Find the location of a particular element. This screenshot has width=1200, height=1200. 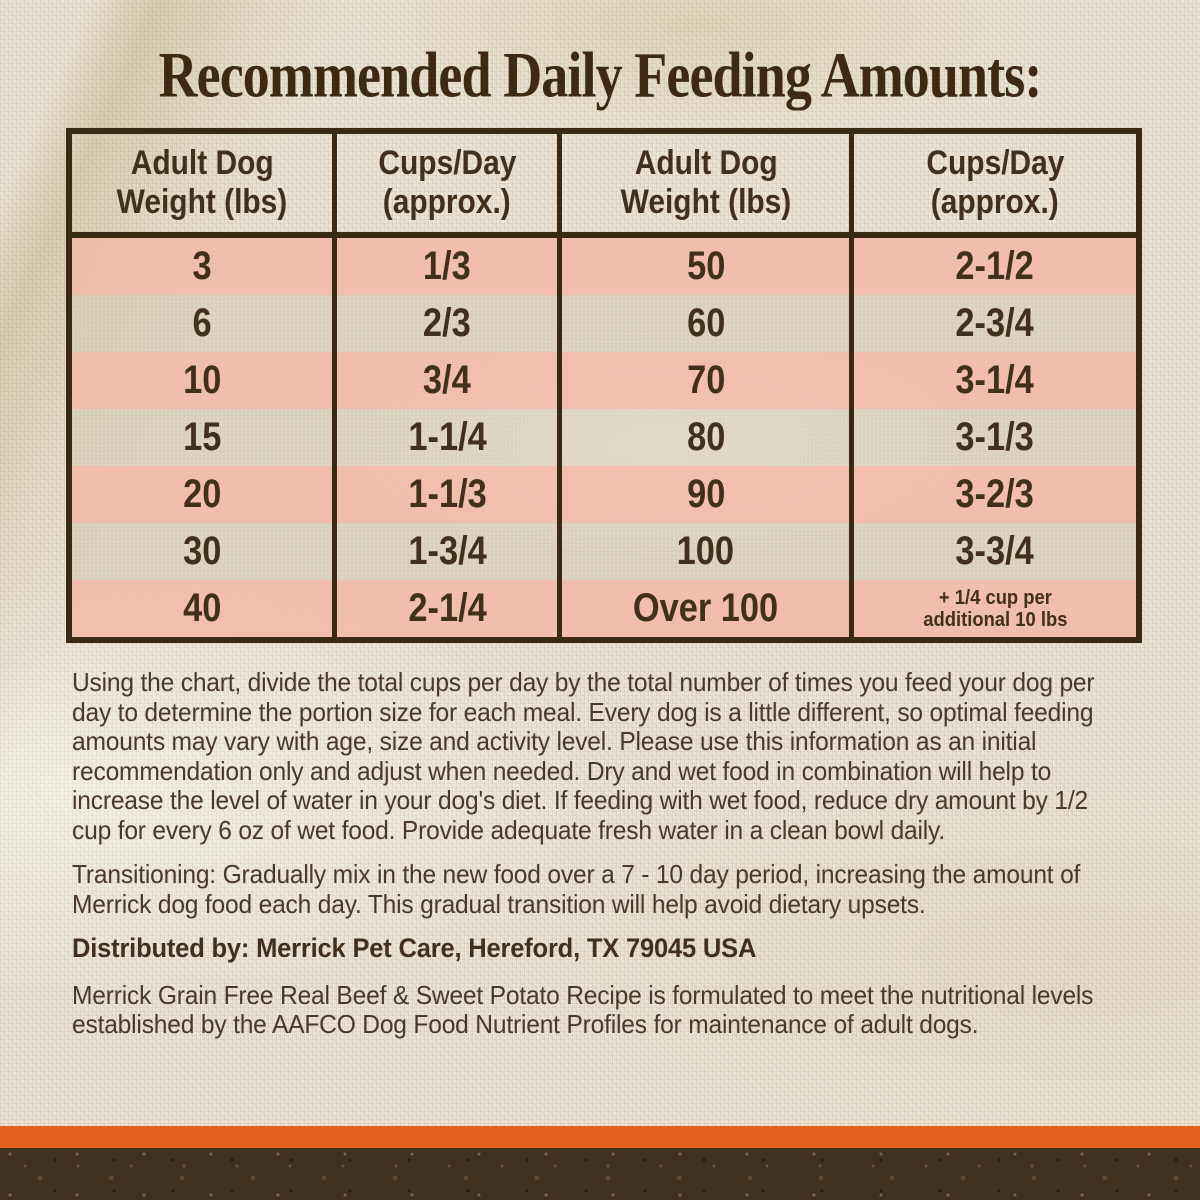

cell-value: 50 is located at coordinates (705, 266).